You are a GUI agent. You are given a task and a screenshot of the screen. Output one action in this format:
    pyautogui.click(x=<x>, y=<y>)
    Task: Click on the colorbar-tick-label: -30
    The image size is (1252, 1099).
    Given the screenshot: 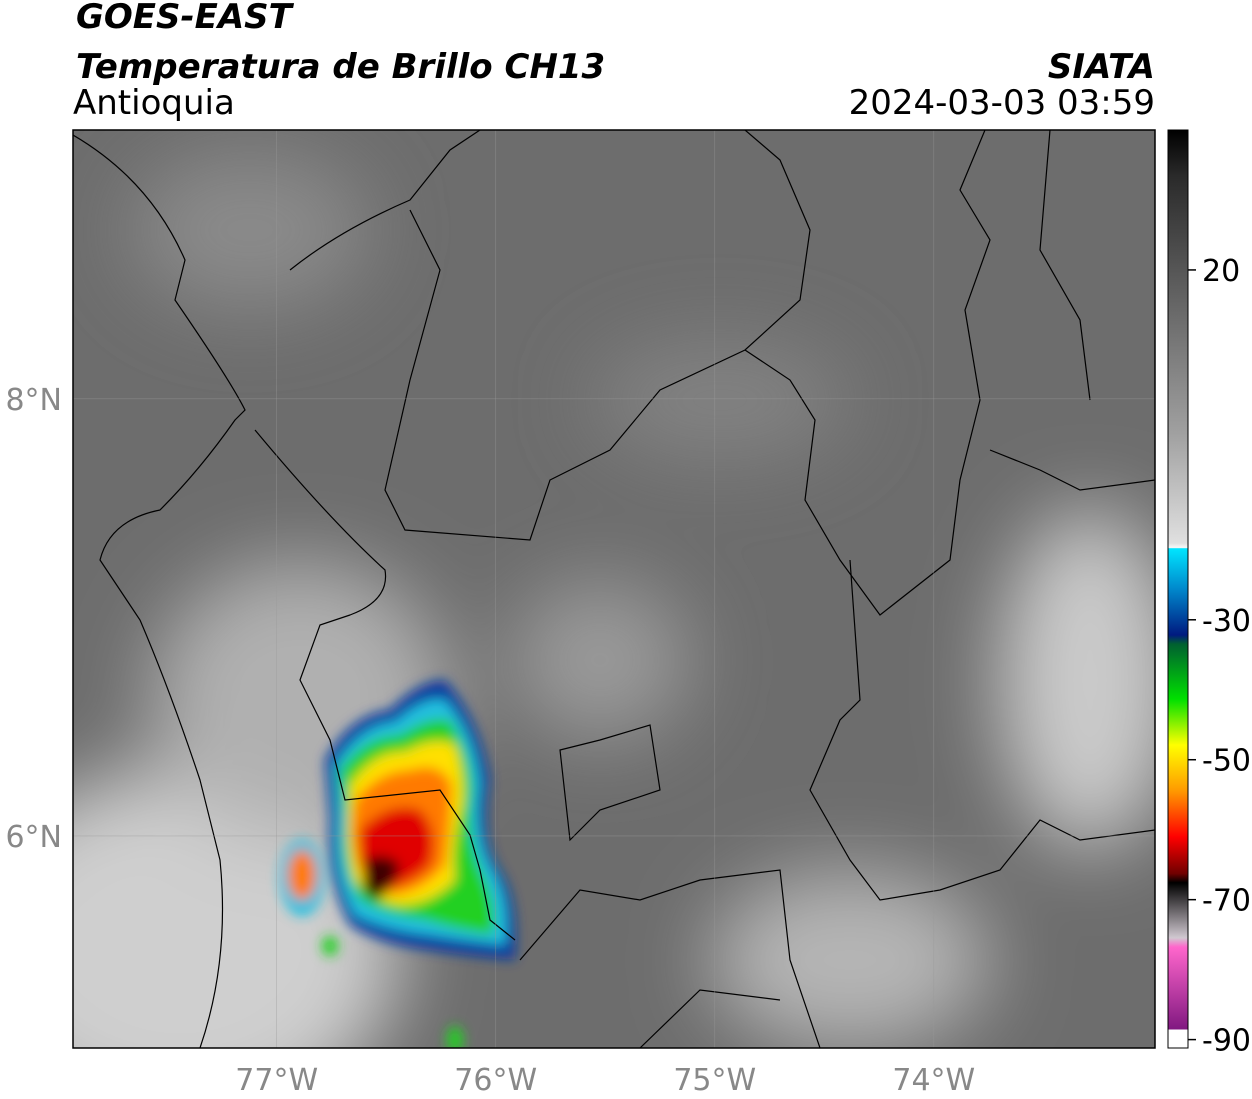 What is the action you would take?
    pyautogui.click(x=1226, y=621)
    